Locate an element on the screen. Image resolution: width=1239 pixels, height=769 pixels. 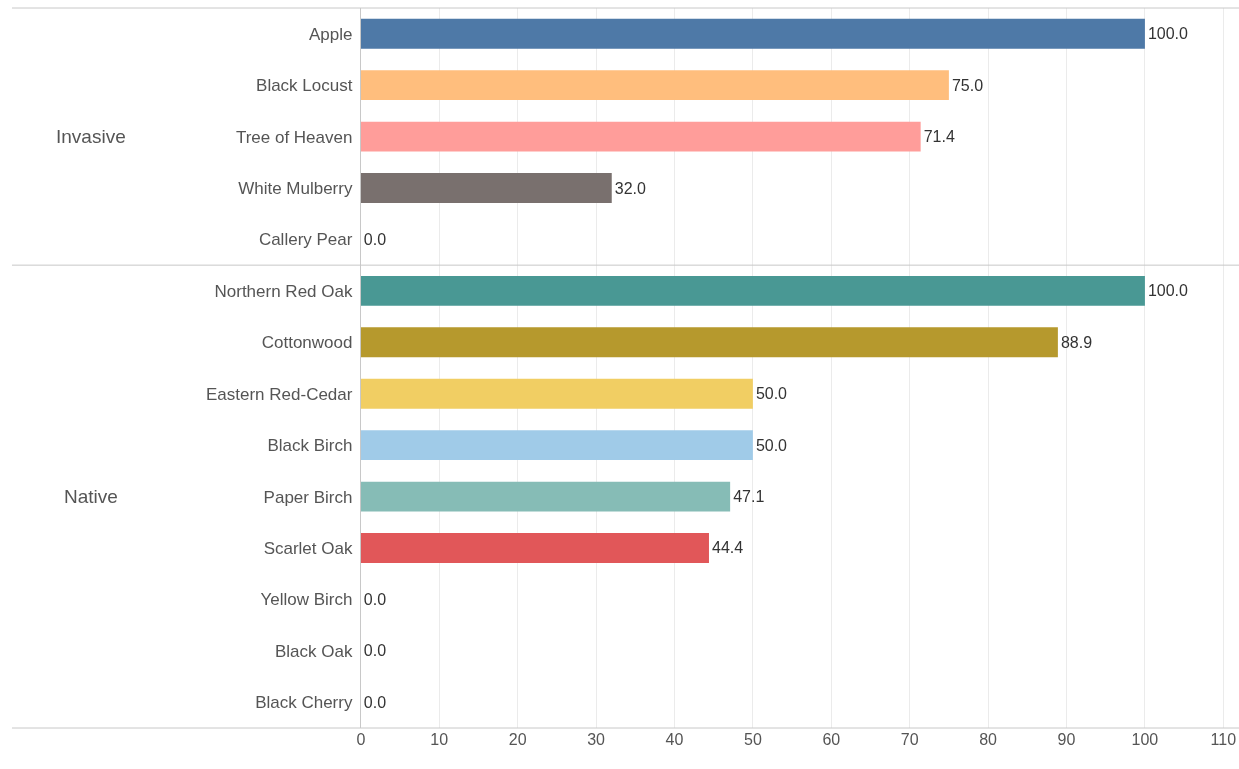
y-axis-title: Native is located at coordinates (91, 496).